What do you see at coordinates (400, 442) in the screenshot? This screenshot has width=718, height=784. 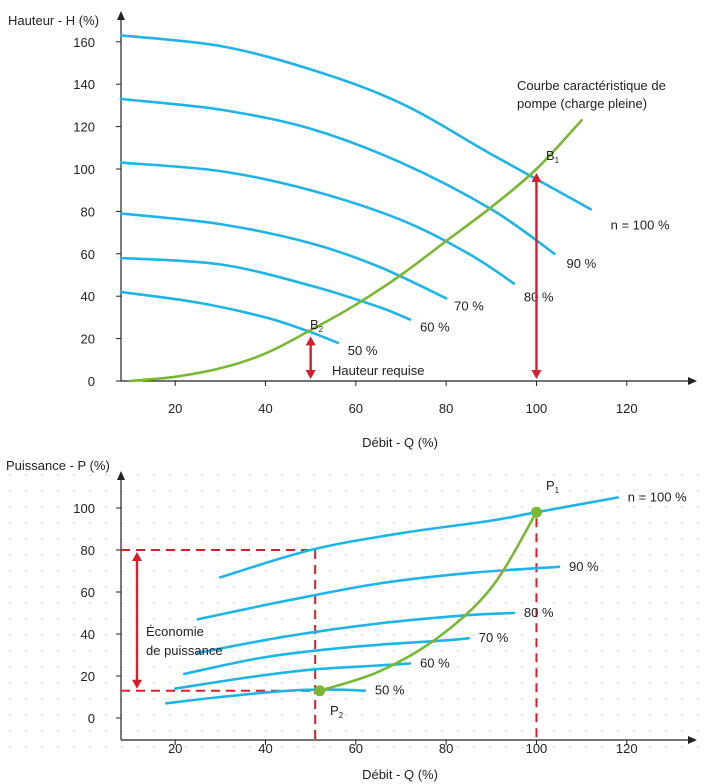 I see `top-x-axis-label: Débit - Q (%)` at bounding box center [400, 442].